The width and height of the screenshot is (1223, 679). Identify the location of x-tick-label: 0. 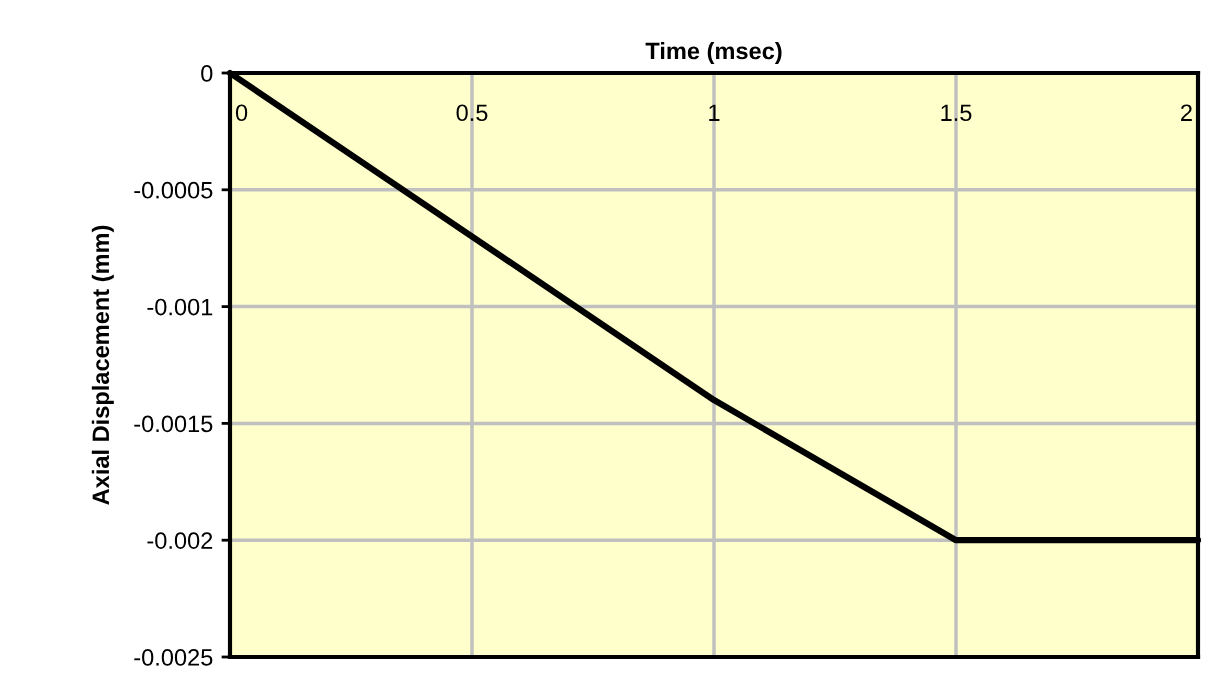
(241, 113).